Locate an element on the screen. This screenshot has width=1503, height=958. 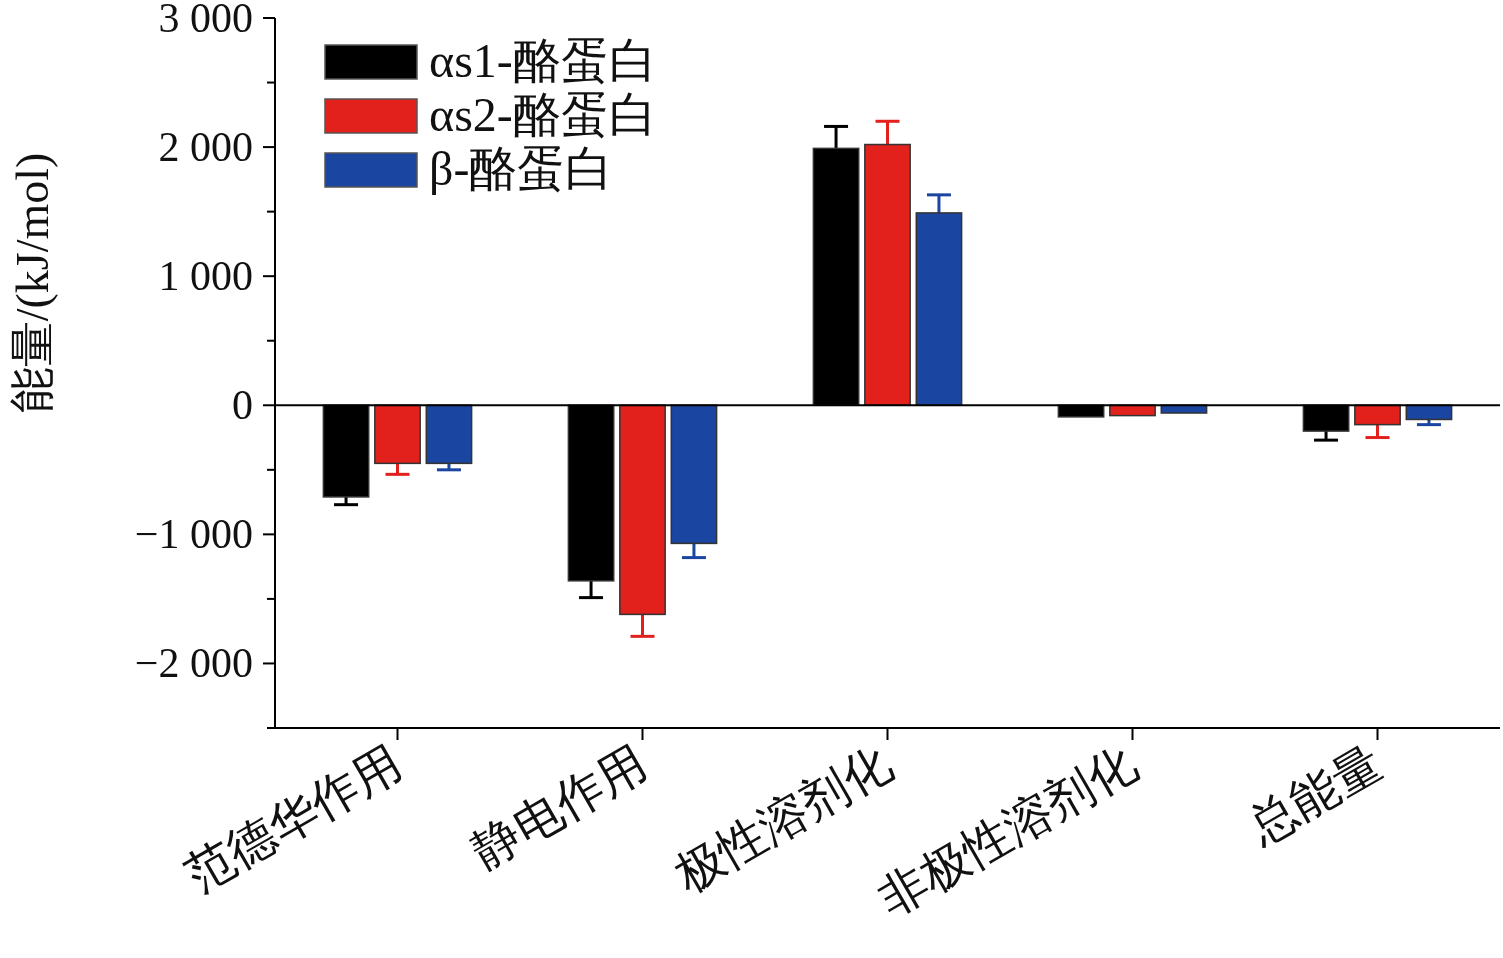
y-tick-label: 1 000 is located at coordinates (205, 276).